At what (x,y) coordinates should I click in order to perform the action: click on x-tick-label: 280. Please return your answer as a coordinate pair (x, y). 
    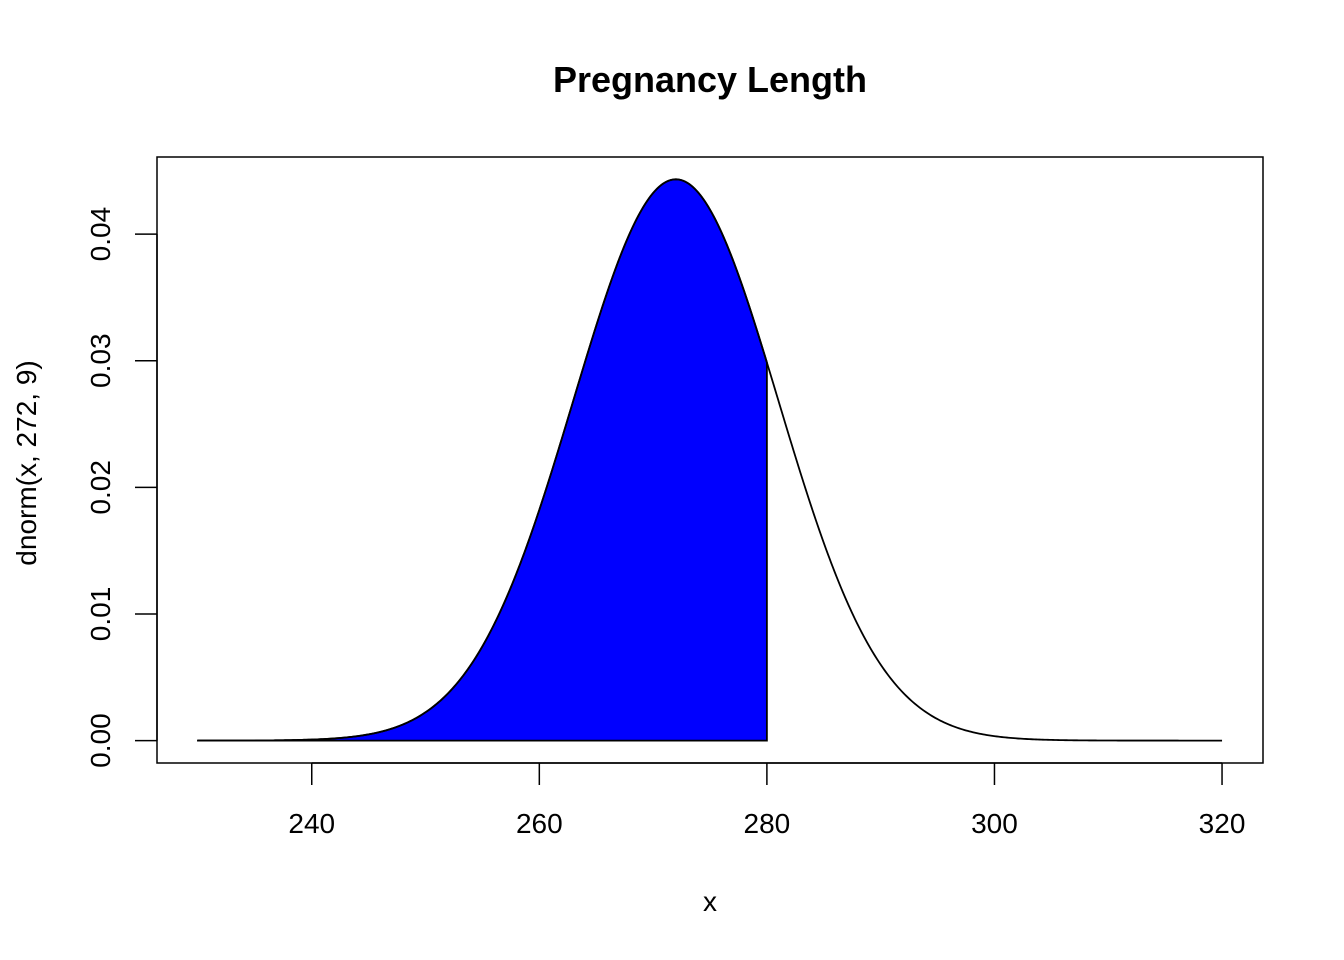
    Looking at the image, I should click on (767, 823).